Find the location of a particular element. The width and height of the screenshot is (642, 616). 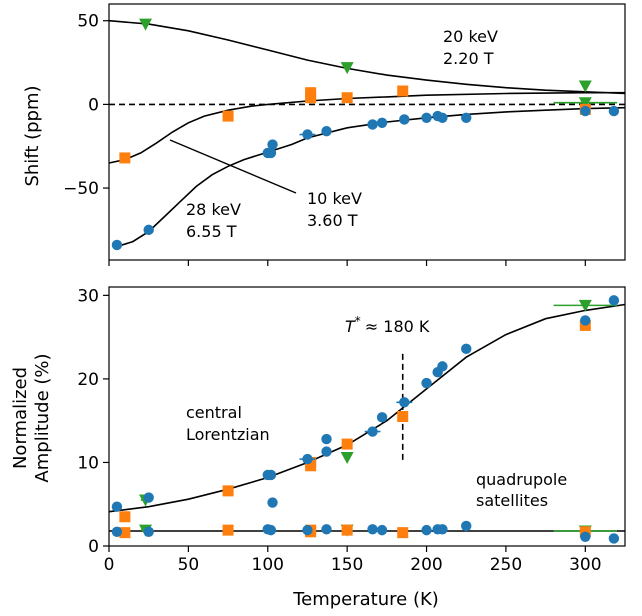

annotation-10kev-energy: 10 keV is located at coordinates (334, 198).